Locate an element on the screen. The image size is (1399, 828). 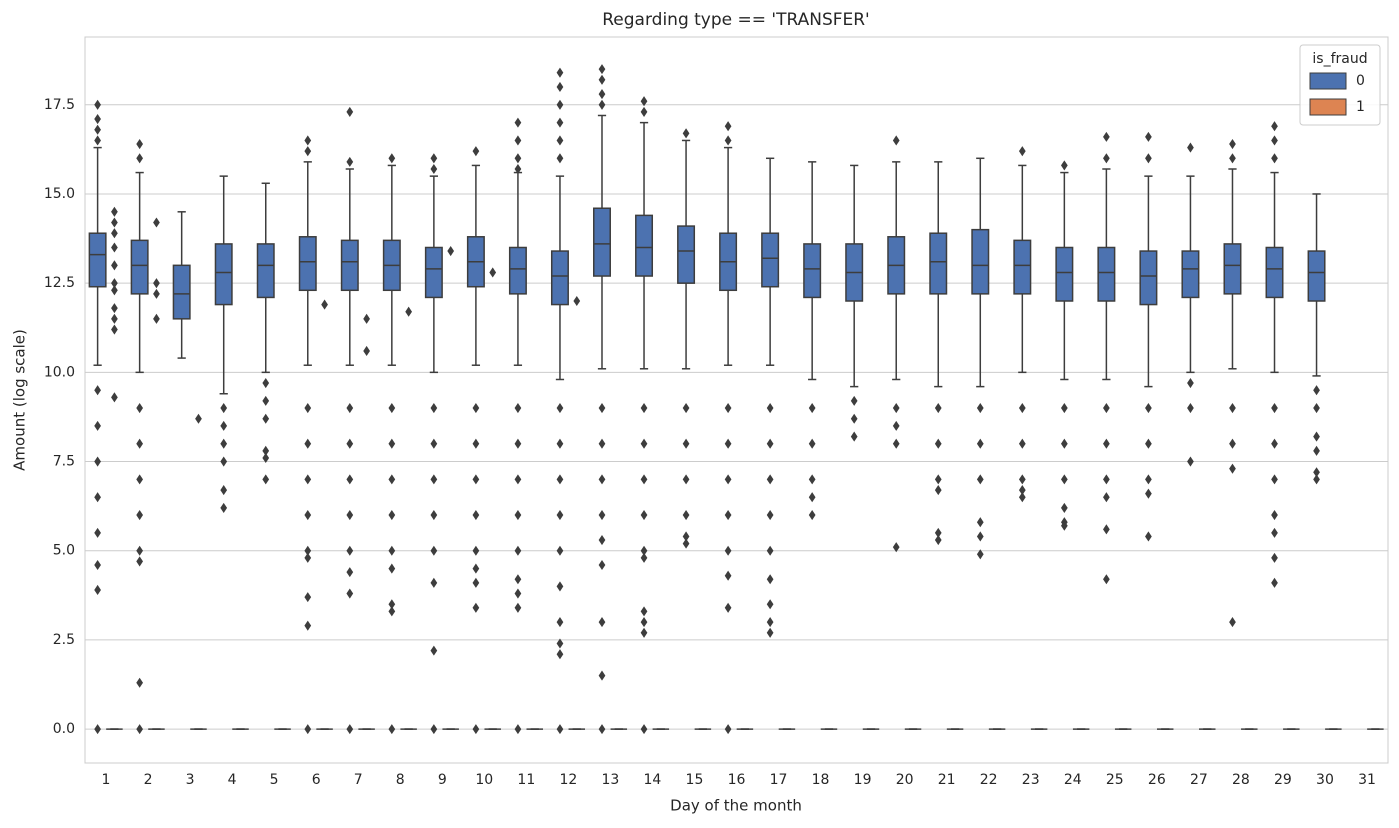
legend-swatch is located at coordinates (1328, 107).